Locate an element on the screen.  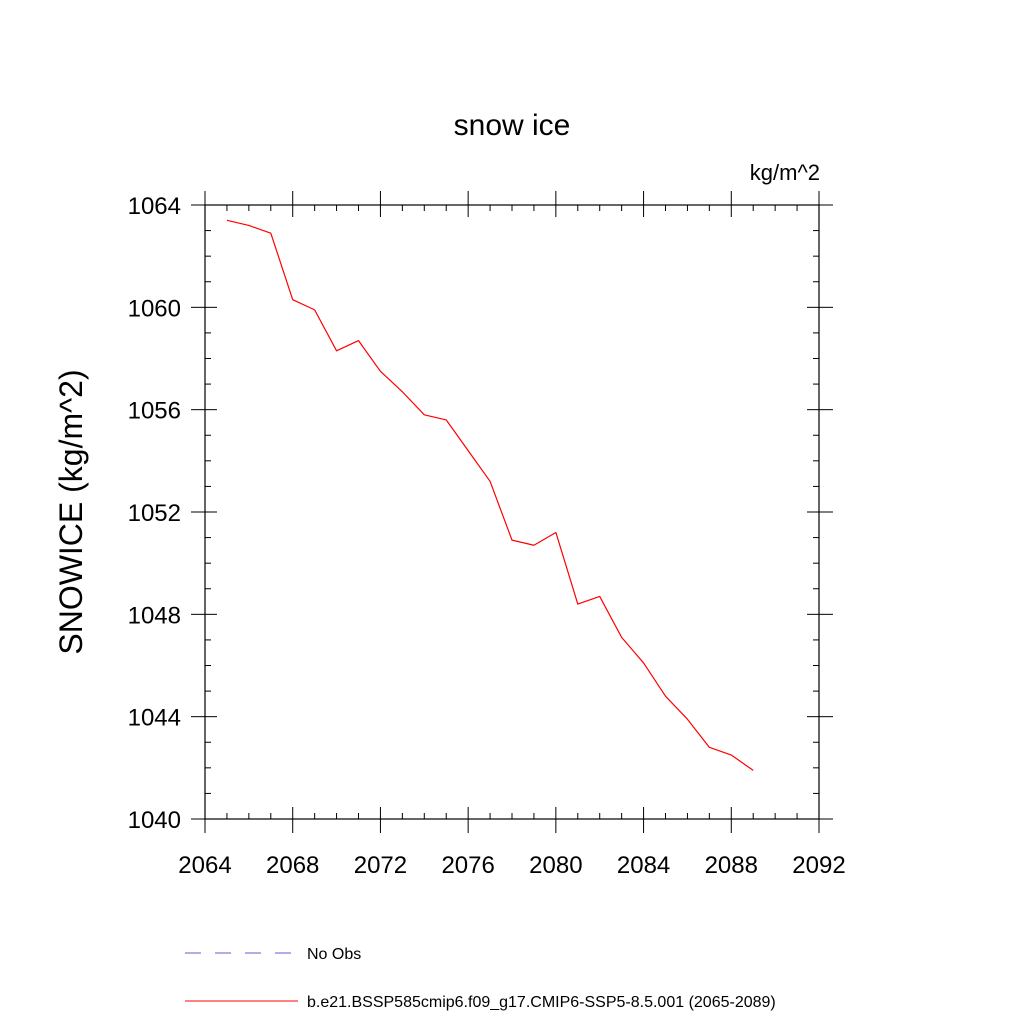
y-tick-label: 1052 is located at coordinates (154, 513).